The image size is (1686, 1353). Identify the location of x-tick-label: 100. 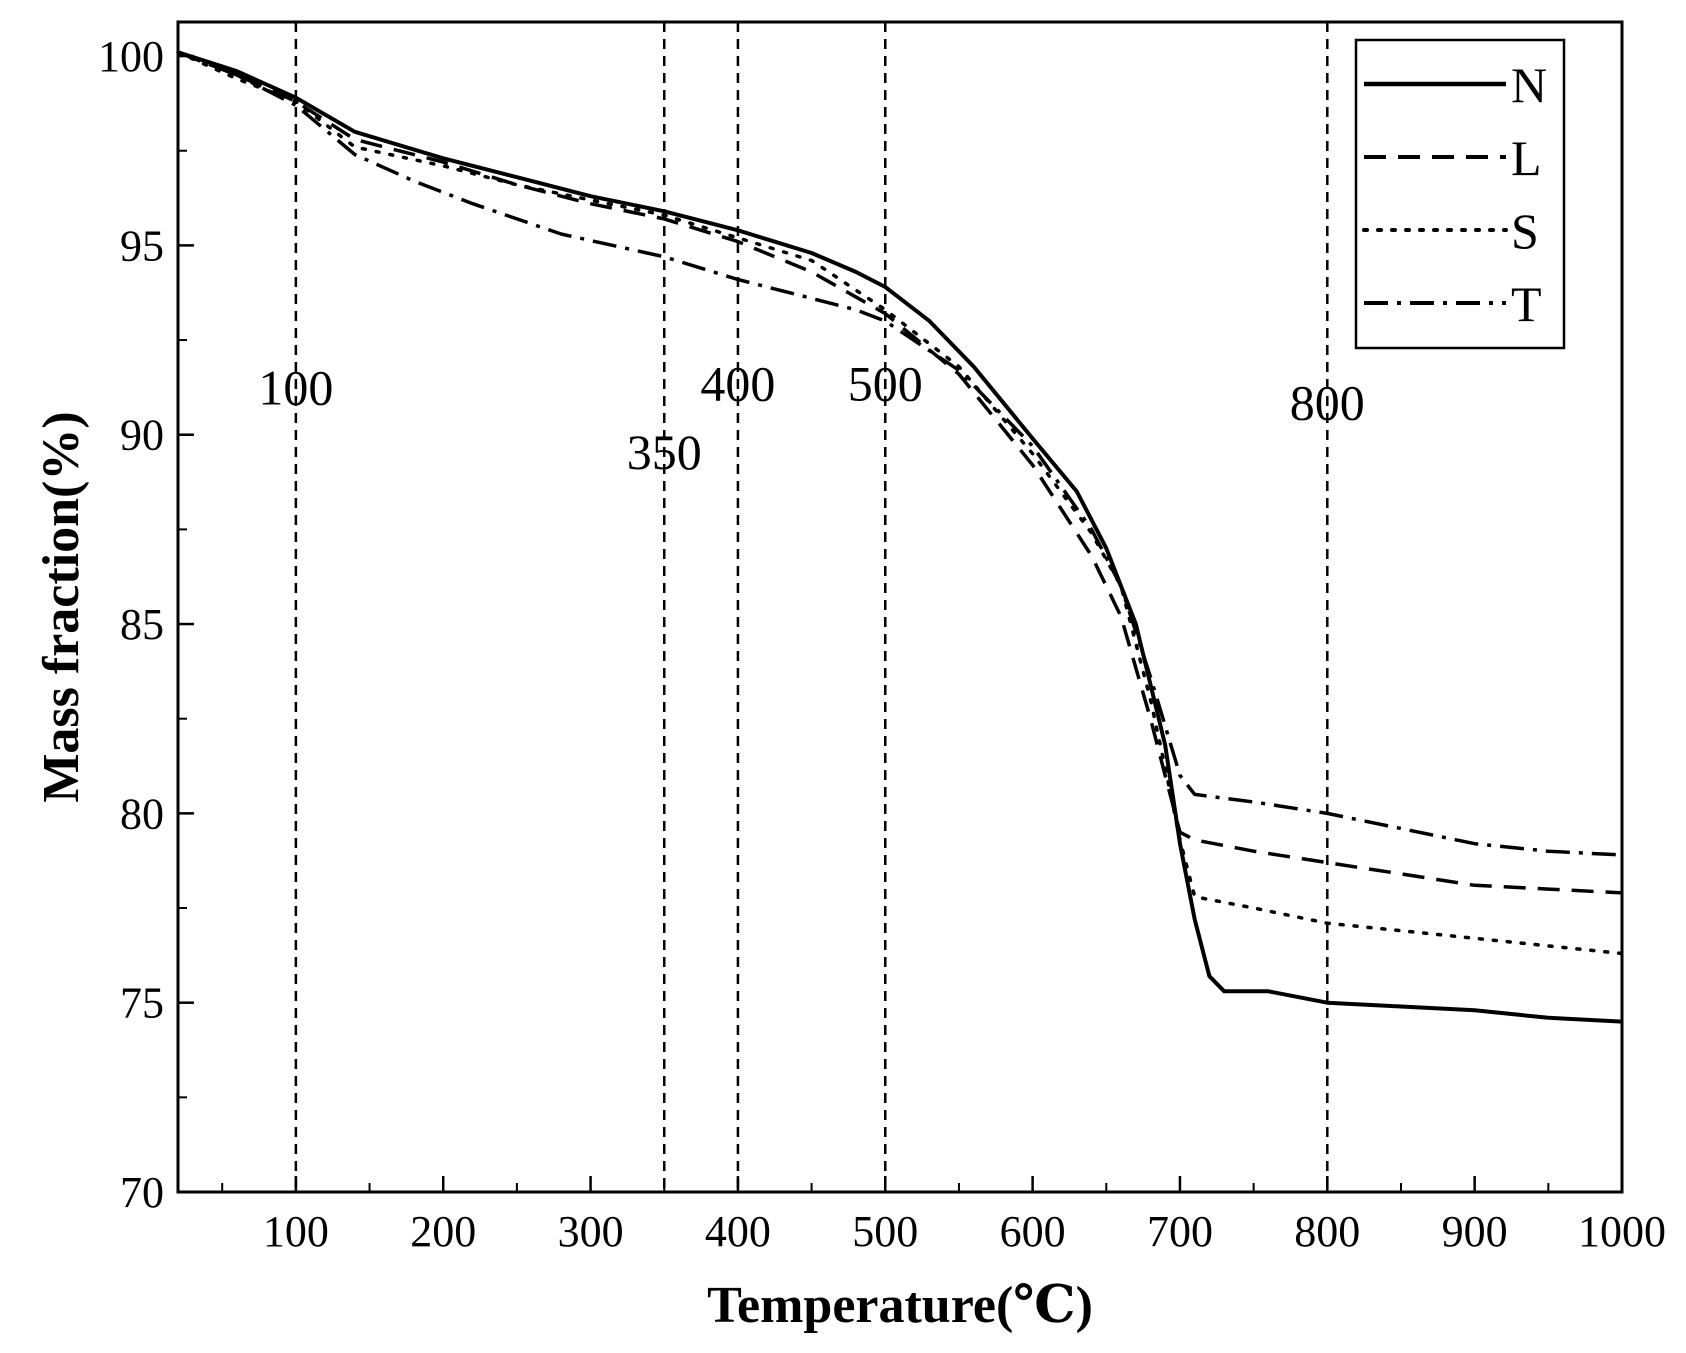
(296, 1231).